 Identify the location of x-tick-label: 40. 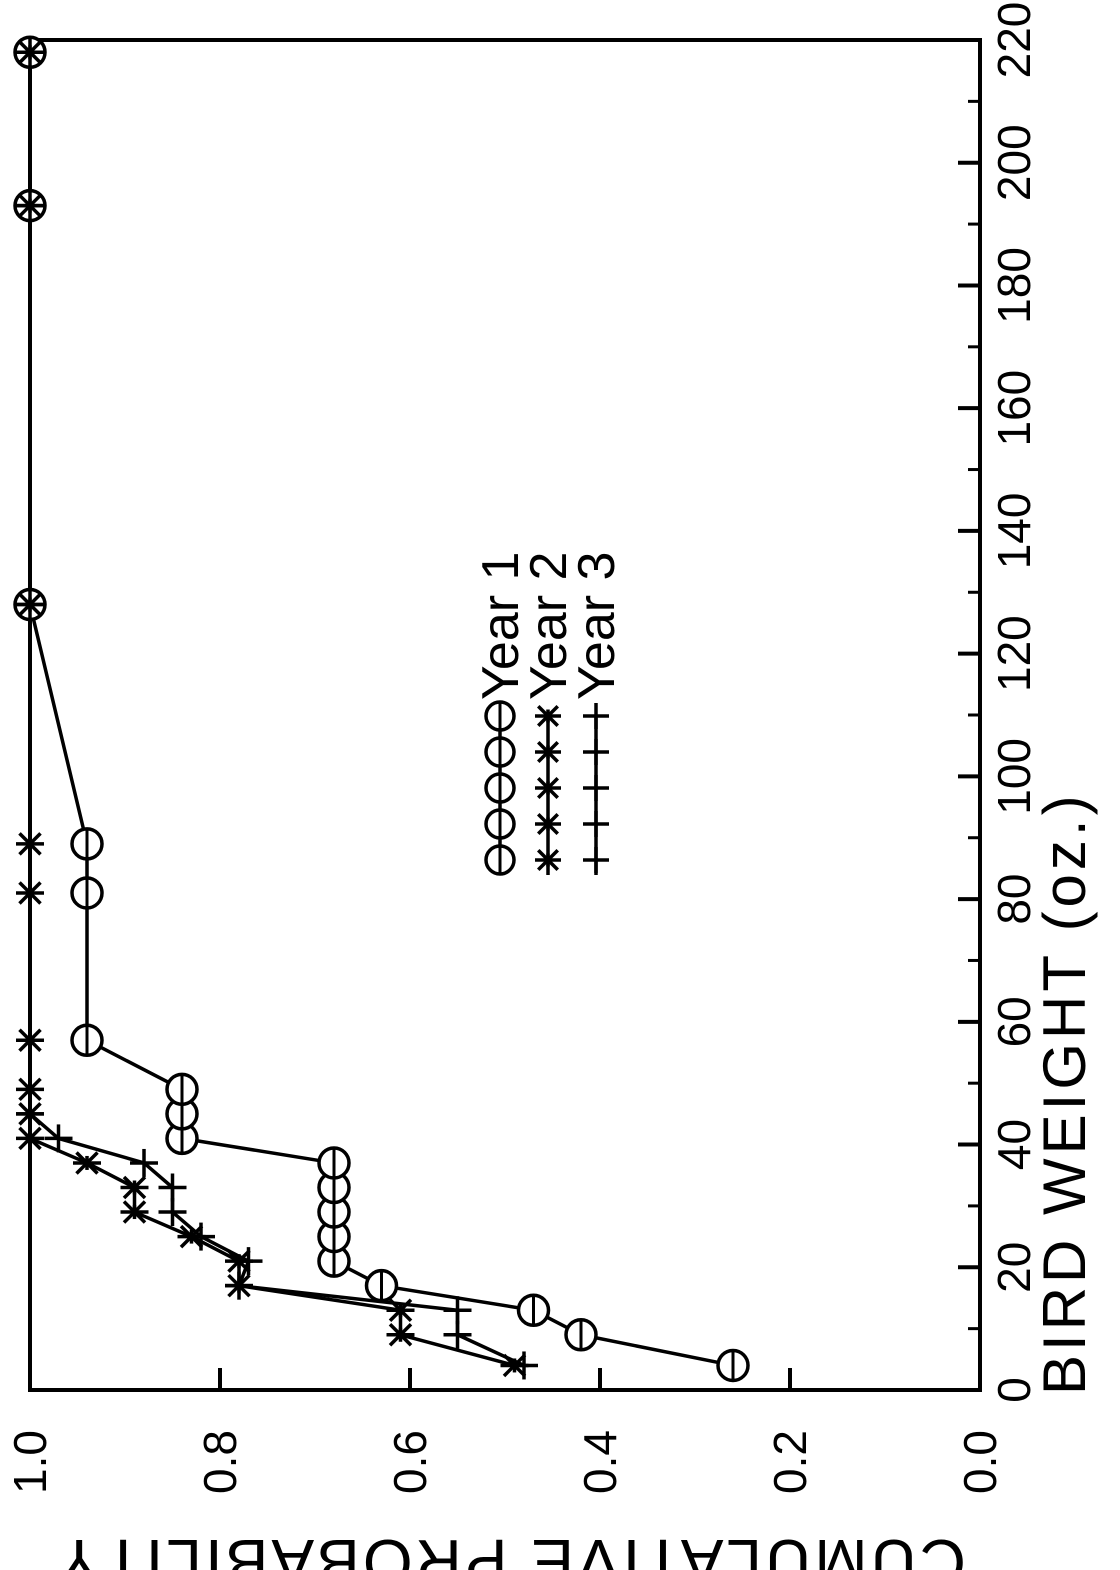
(1014, 1144).